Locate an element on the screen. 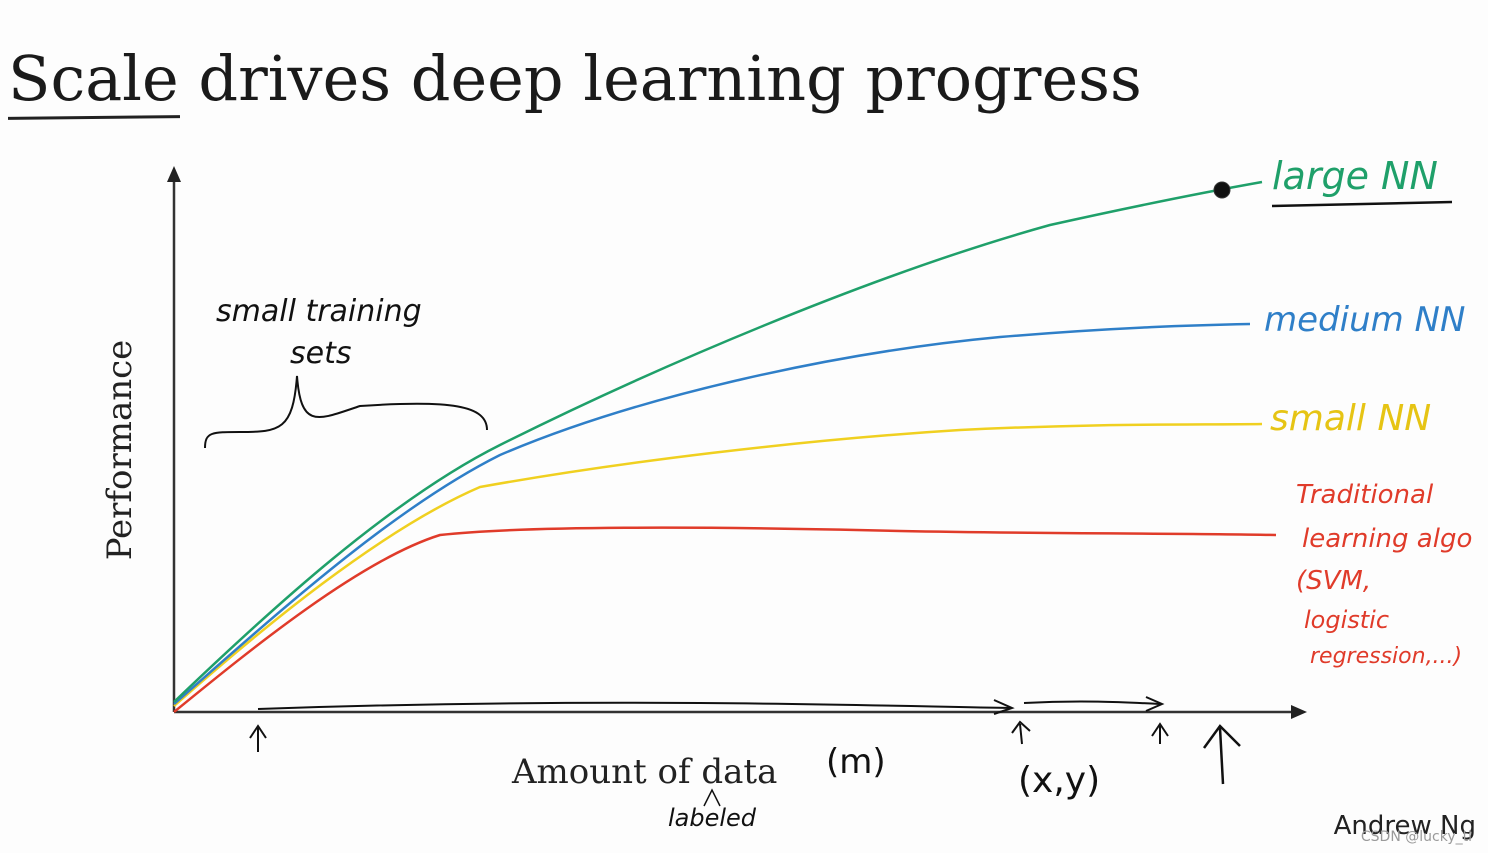 Image resolution: width=1488 pixels, height=853 pixels. up-arrow-mid is located at coordinates (1021, 732).